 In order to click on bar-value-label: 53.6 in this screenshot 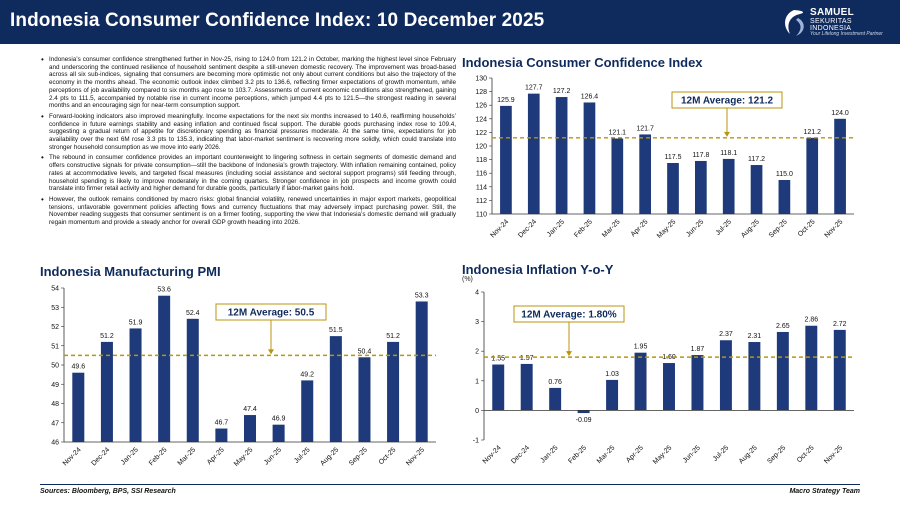, I will do `click(164, 290)`.